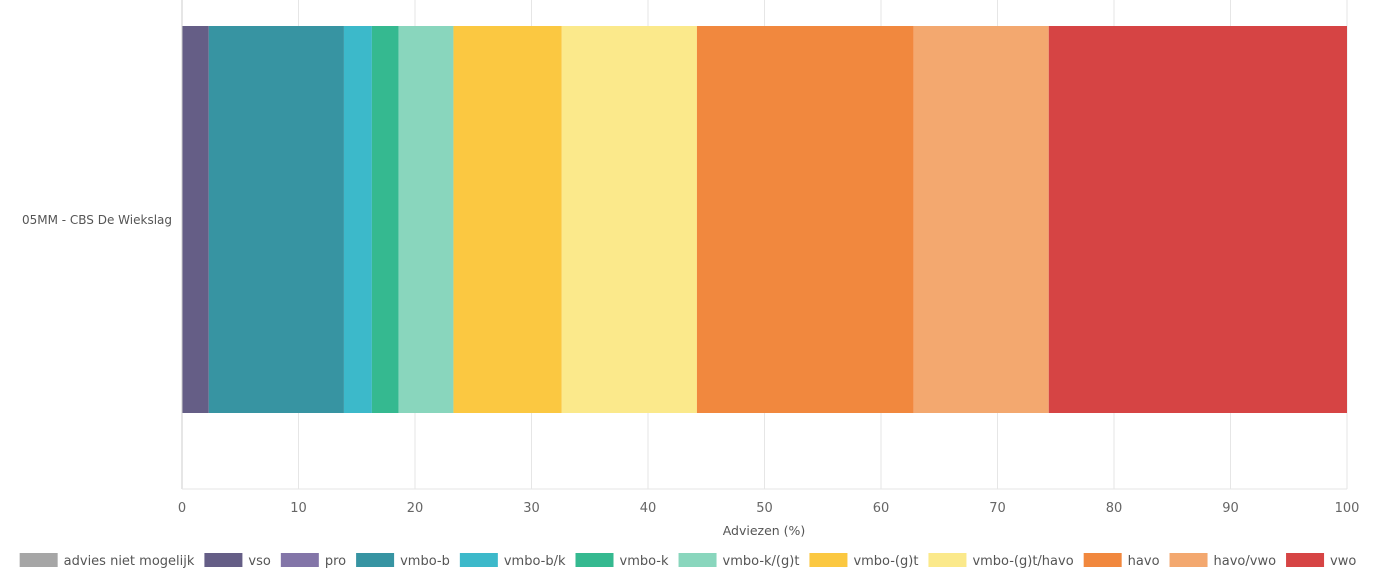  What do you see at coordinates (129, 561) in the screenshot?
I see `legend-label: advies niet mogelijk` at bounding box center [129, 561].